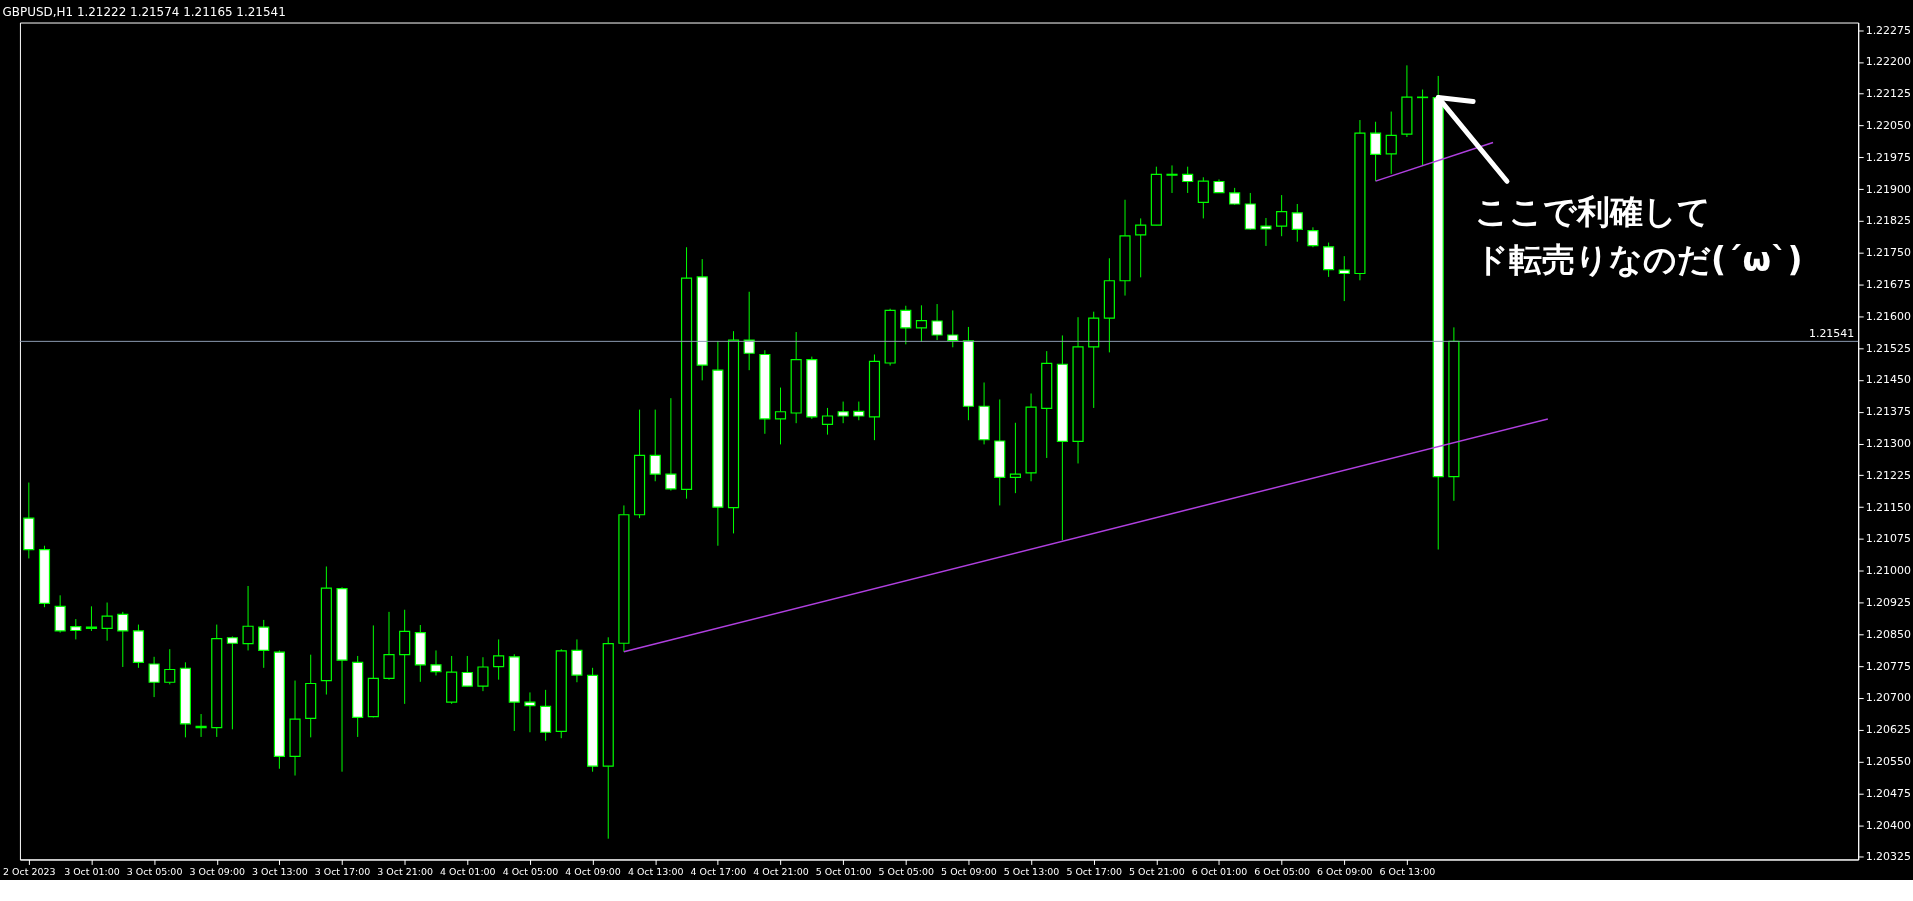 This screenshot has height=901, width=1913. What do you see at coordinates (1888, 730) in the screenshot?
I see `y-tick-label: 1.20625` at bounding box center [1888, 730].